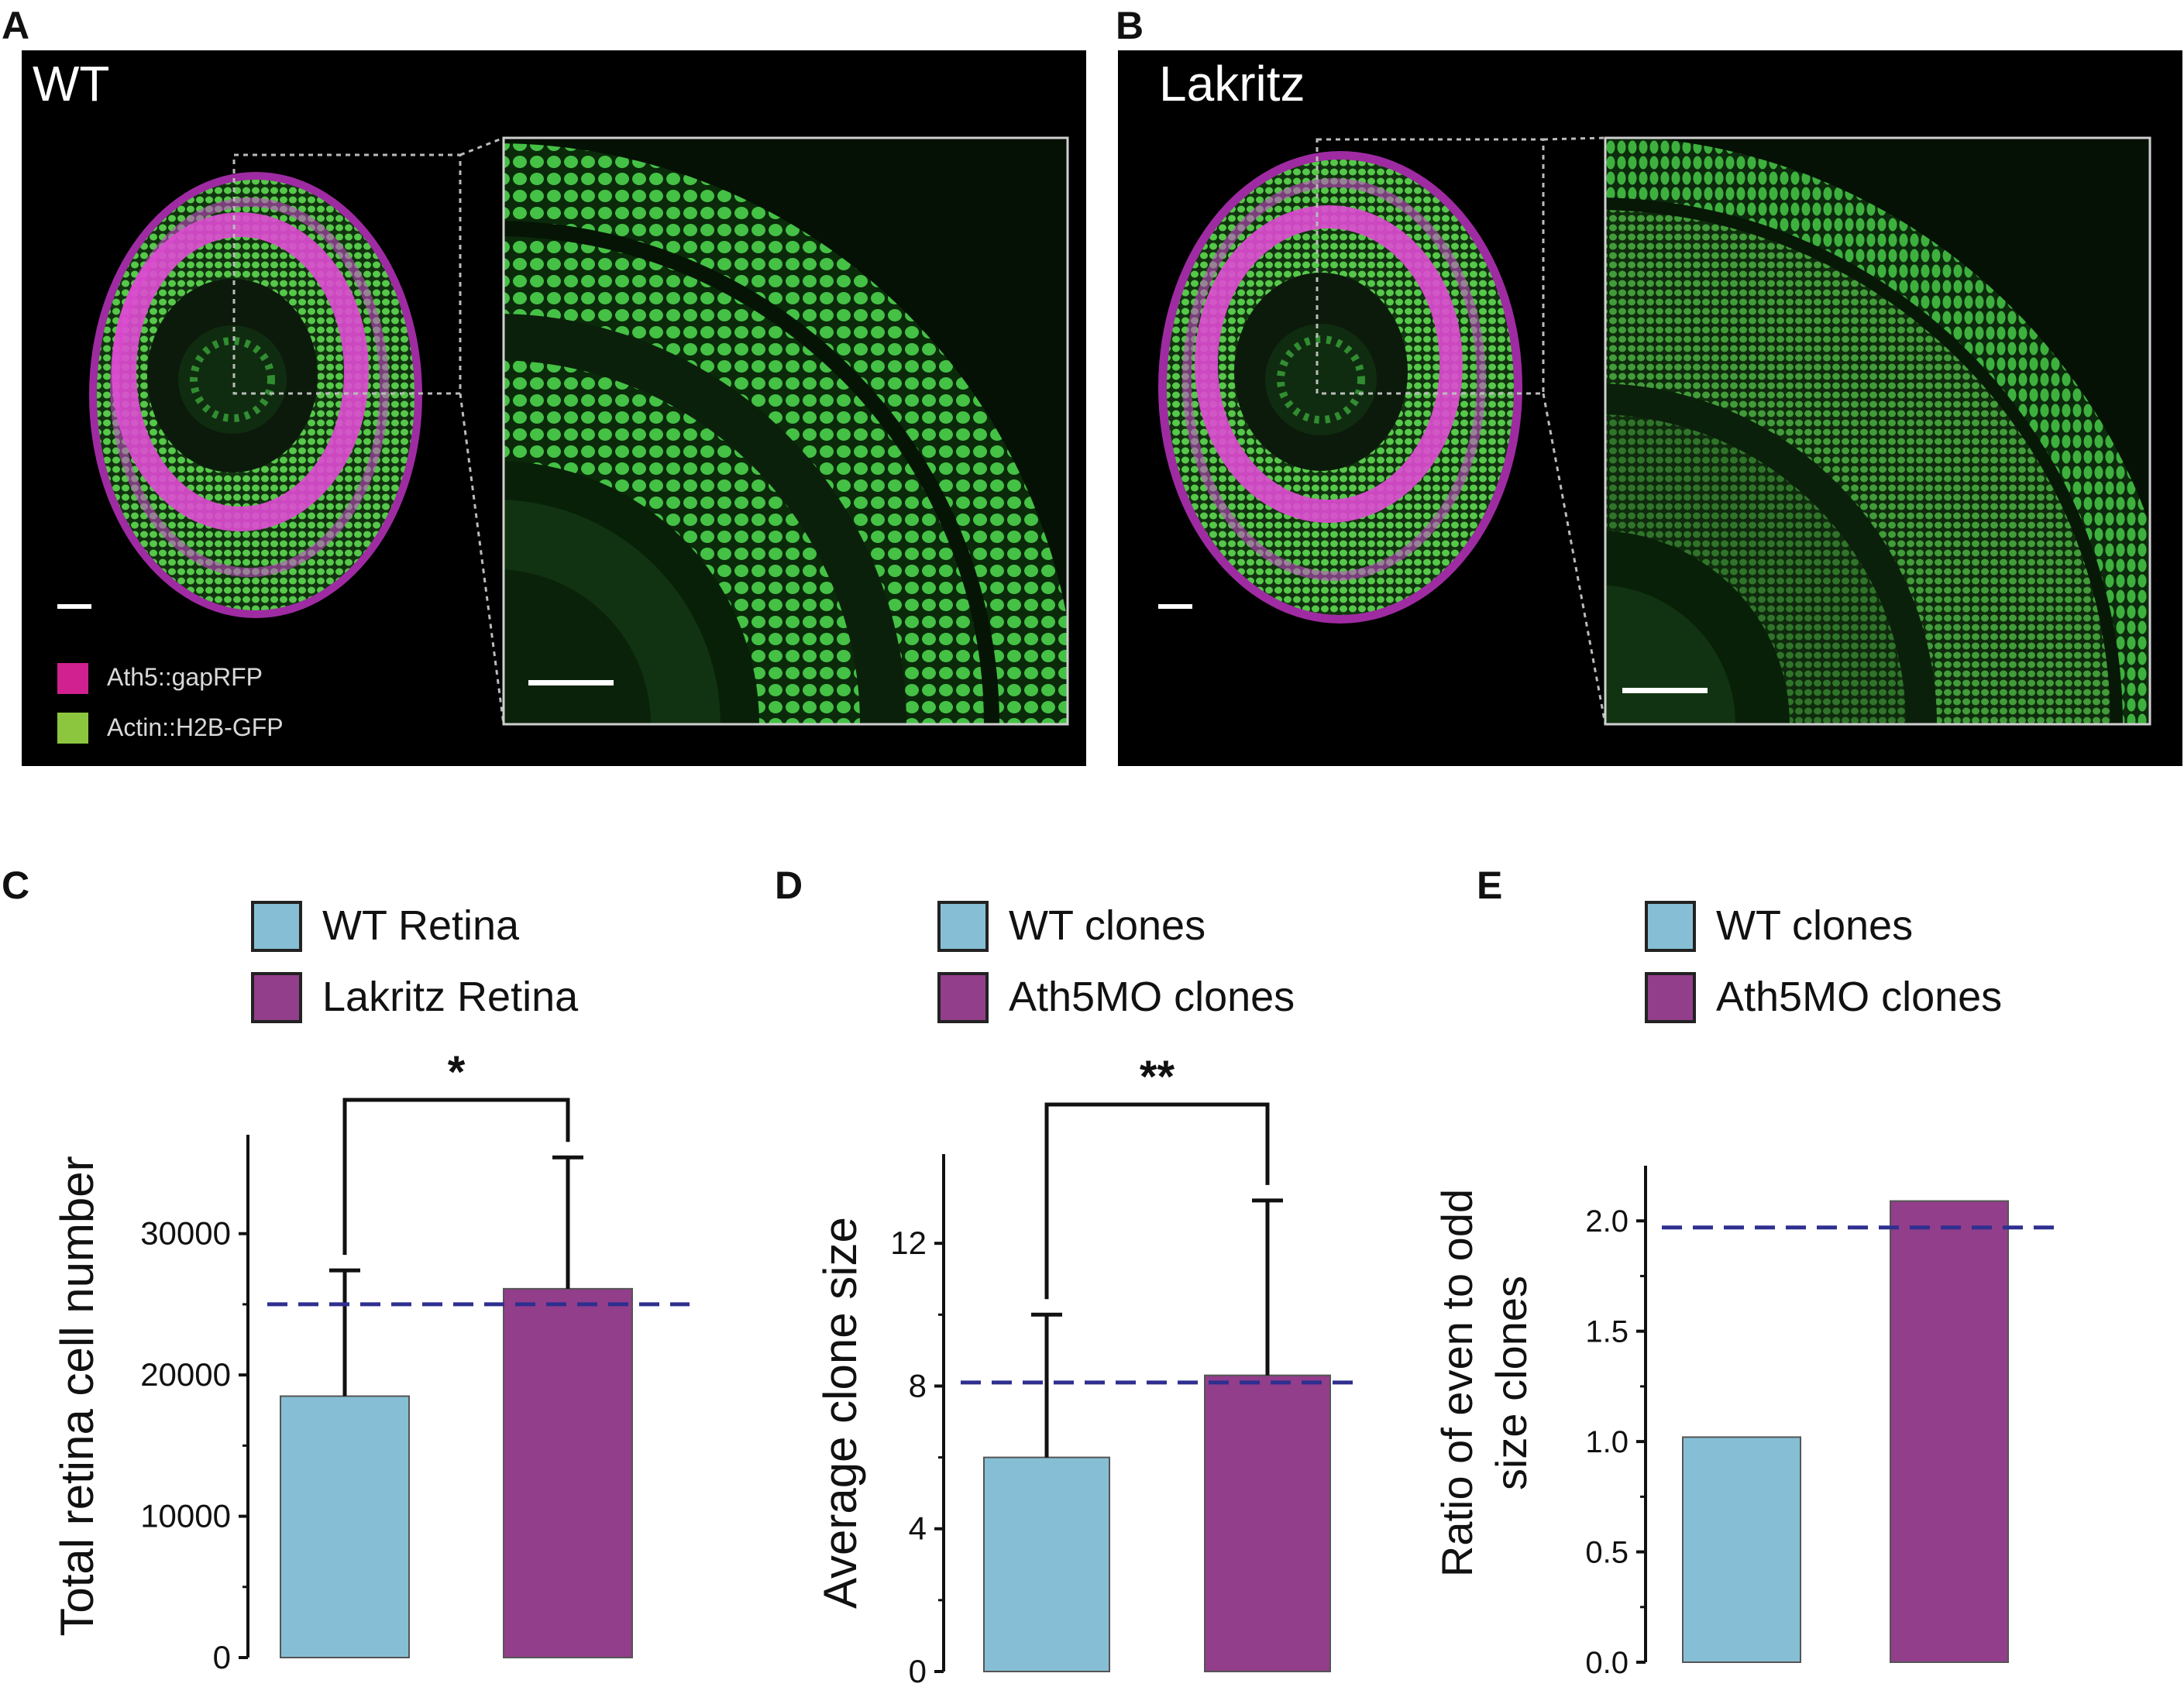  I want to click on y-tick-label: 1.0, so click(1607, 1442).